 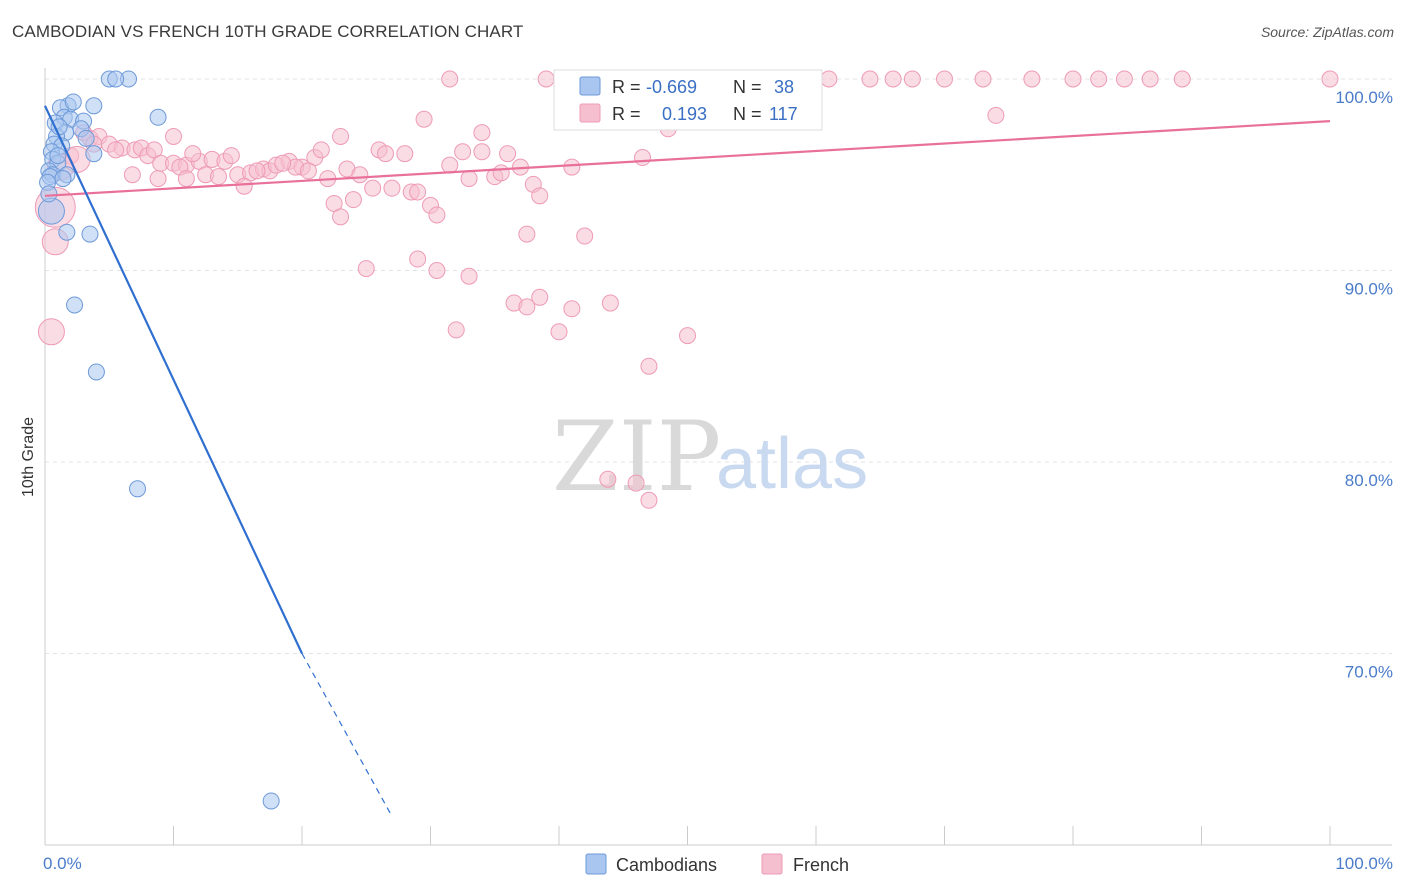 What do you see at coordinates (1364, 863) in the screenshot?
I see `x-tick-label-max: 100.0%` at bounding box center [1364, 863].